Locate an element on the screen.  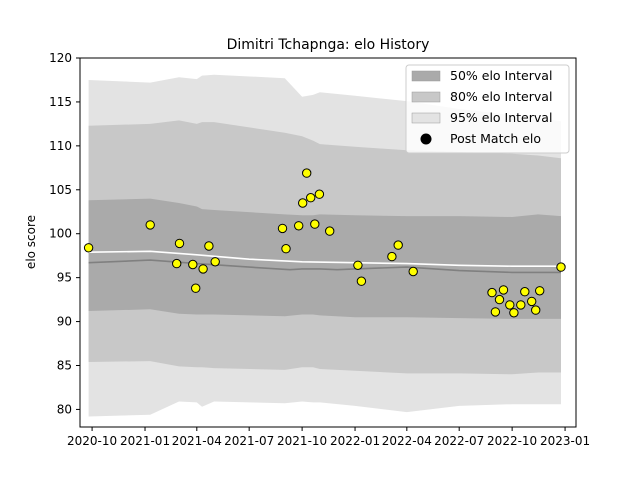
x-tick-label: 2021-10 is located at coordinates (302, 441).